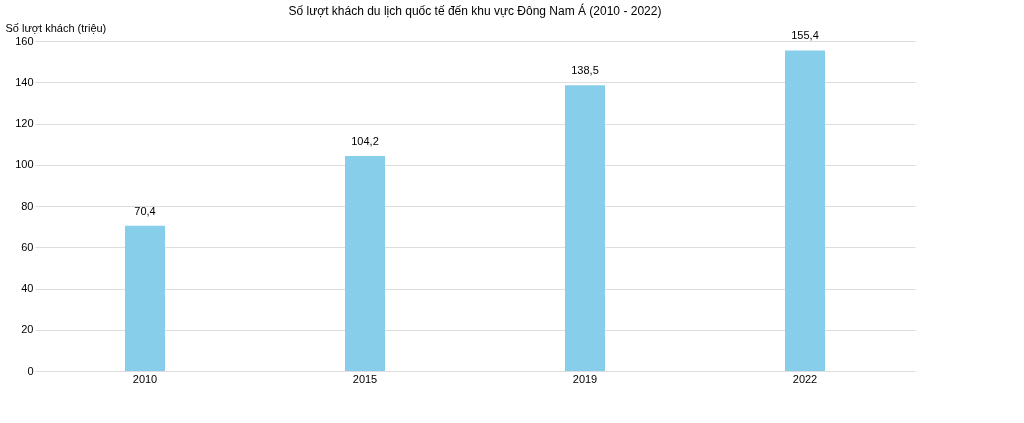 The width and height of the screenshot is (1024, 423). What do you see at coordinates (24, 40) in the screenshot?
I see `y-tick-label: 160` at bounding box center [24, 40].